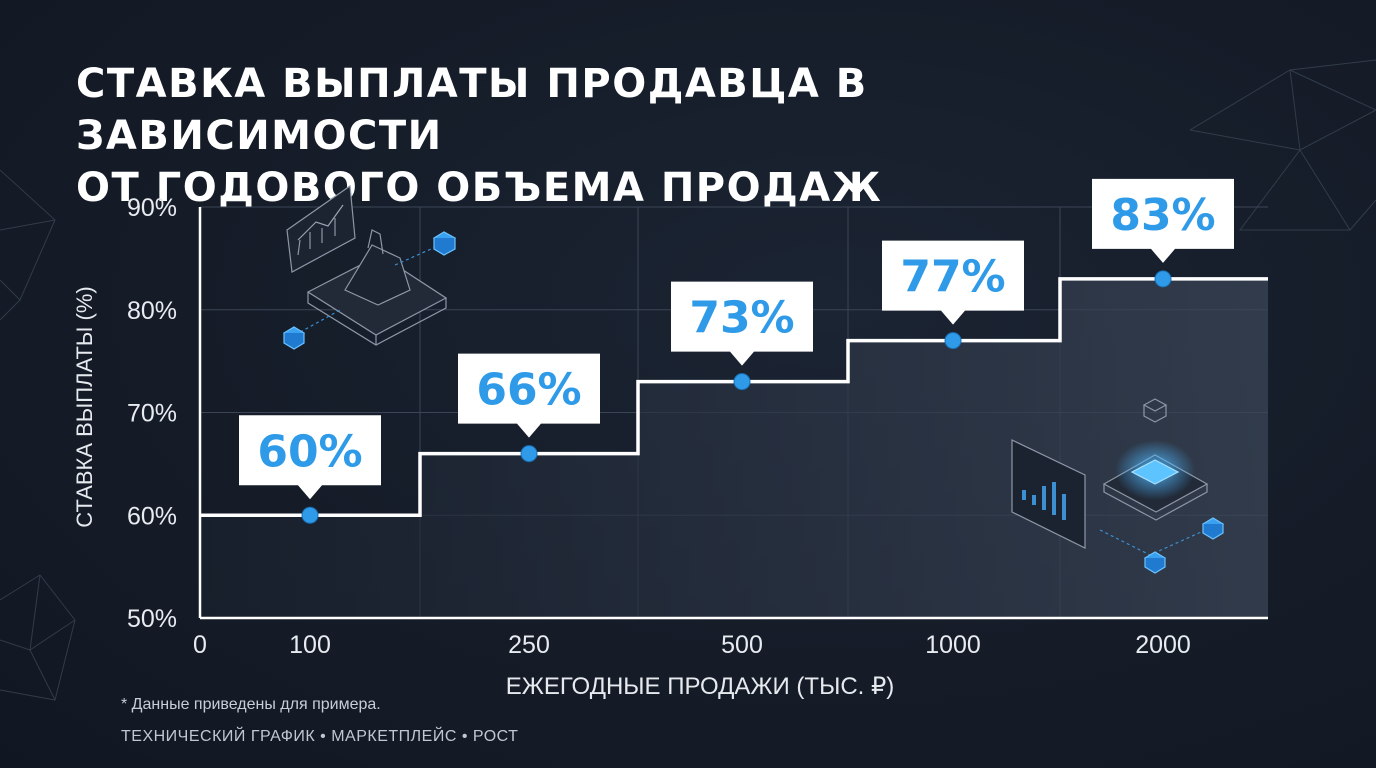  I want to click on tagline: ТЕХНИЧЕСКИЙ ГРАФИК • МАРКЕТПЛЕЙС • РОСТ, so click(320, 736).